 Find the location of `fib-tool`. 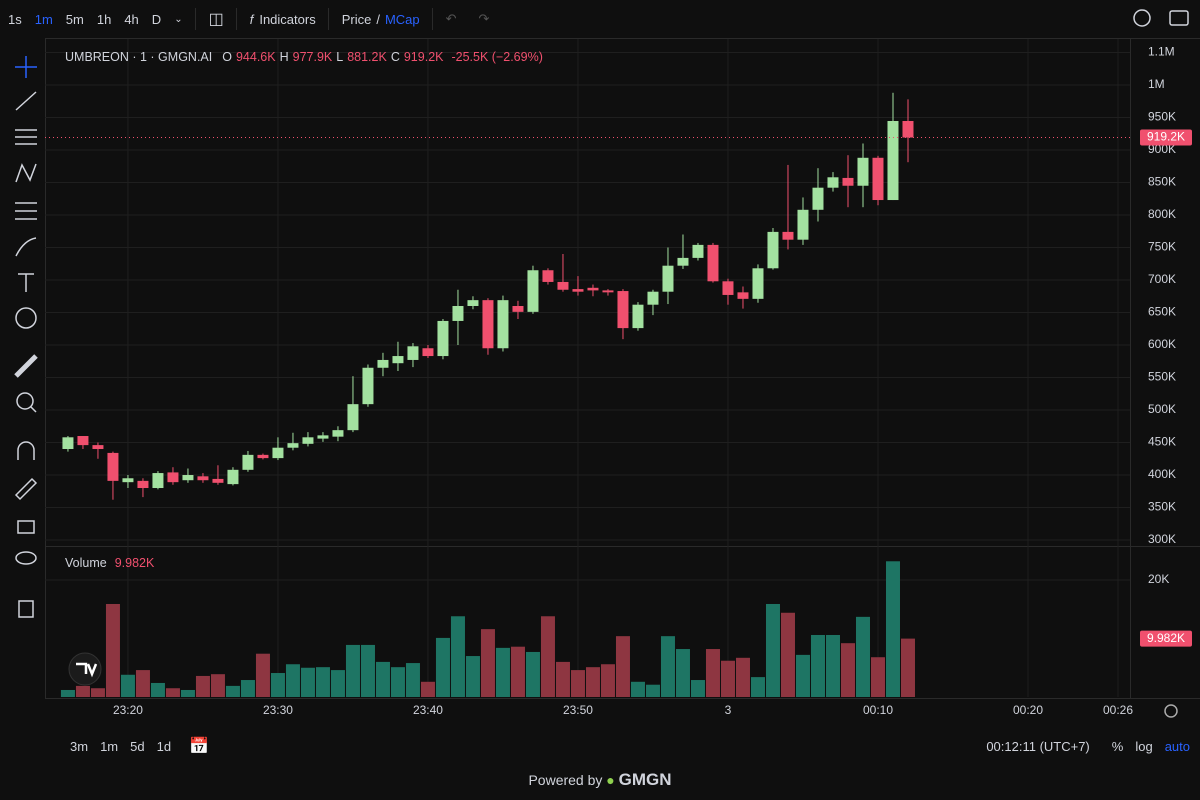

fib-tool is located at coordinates (26, 137).